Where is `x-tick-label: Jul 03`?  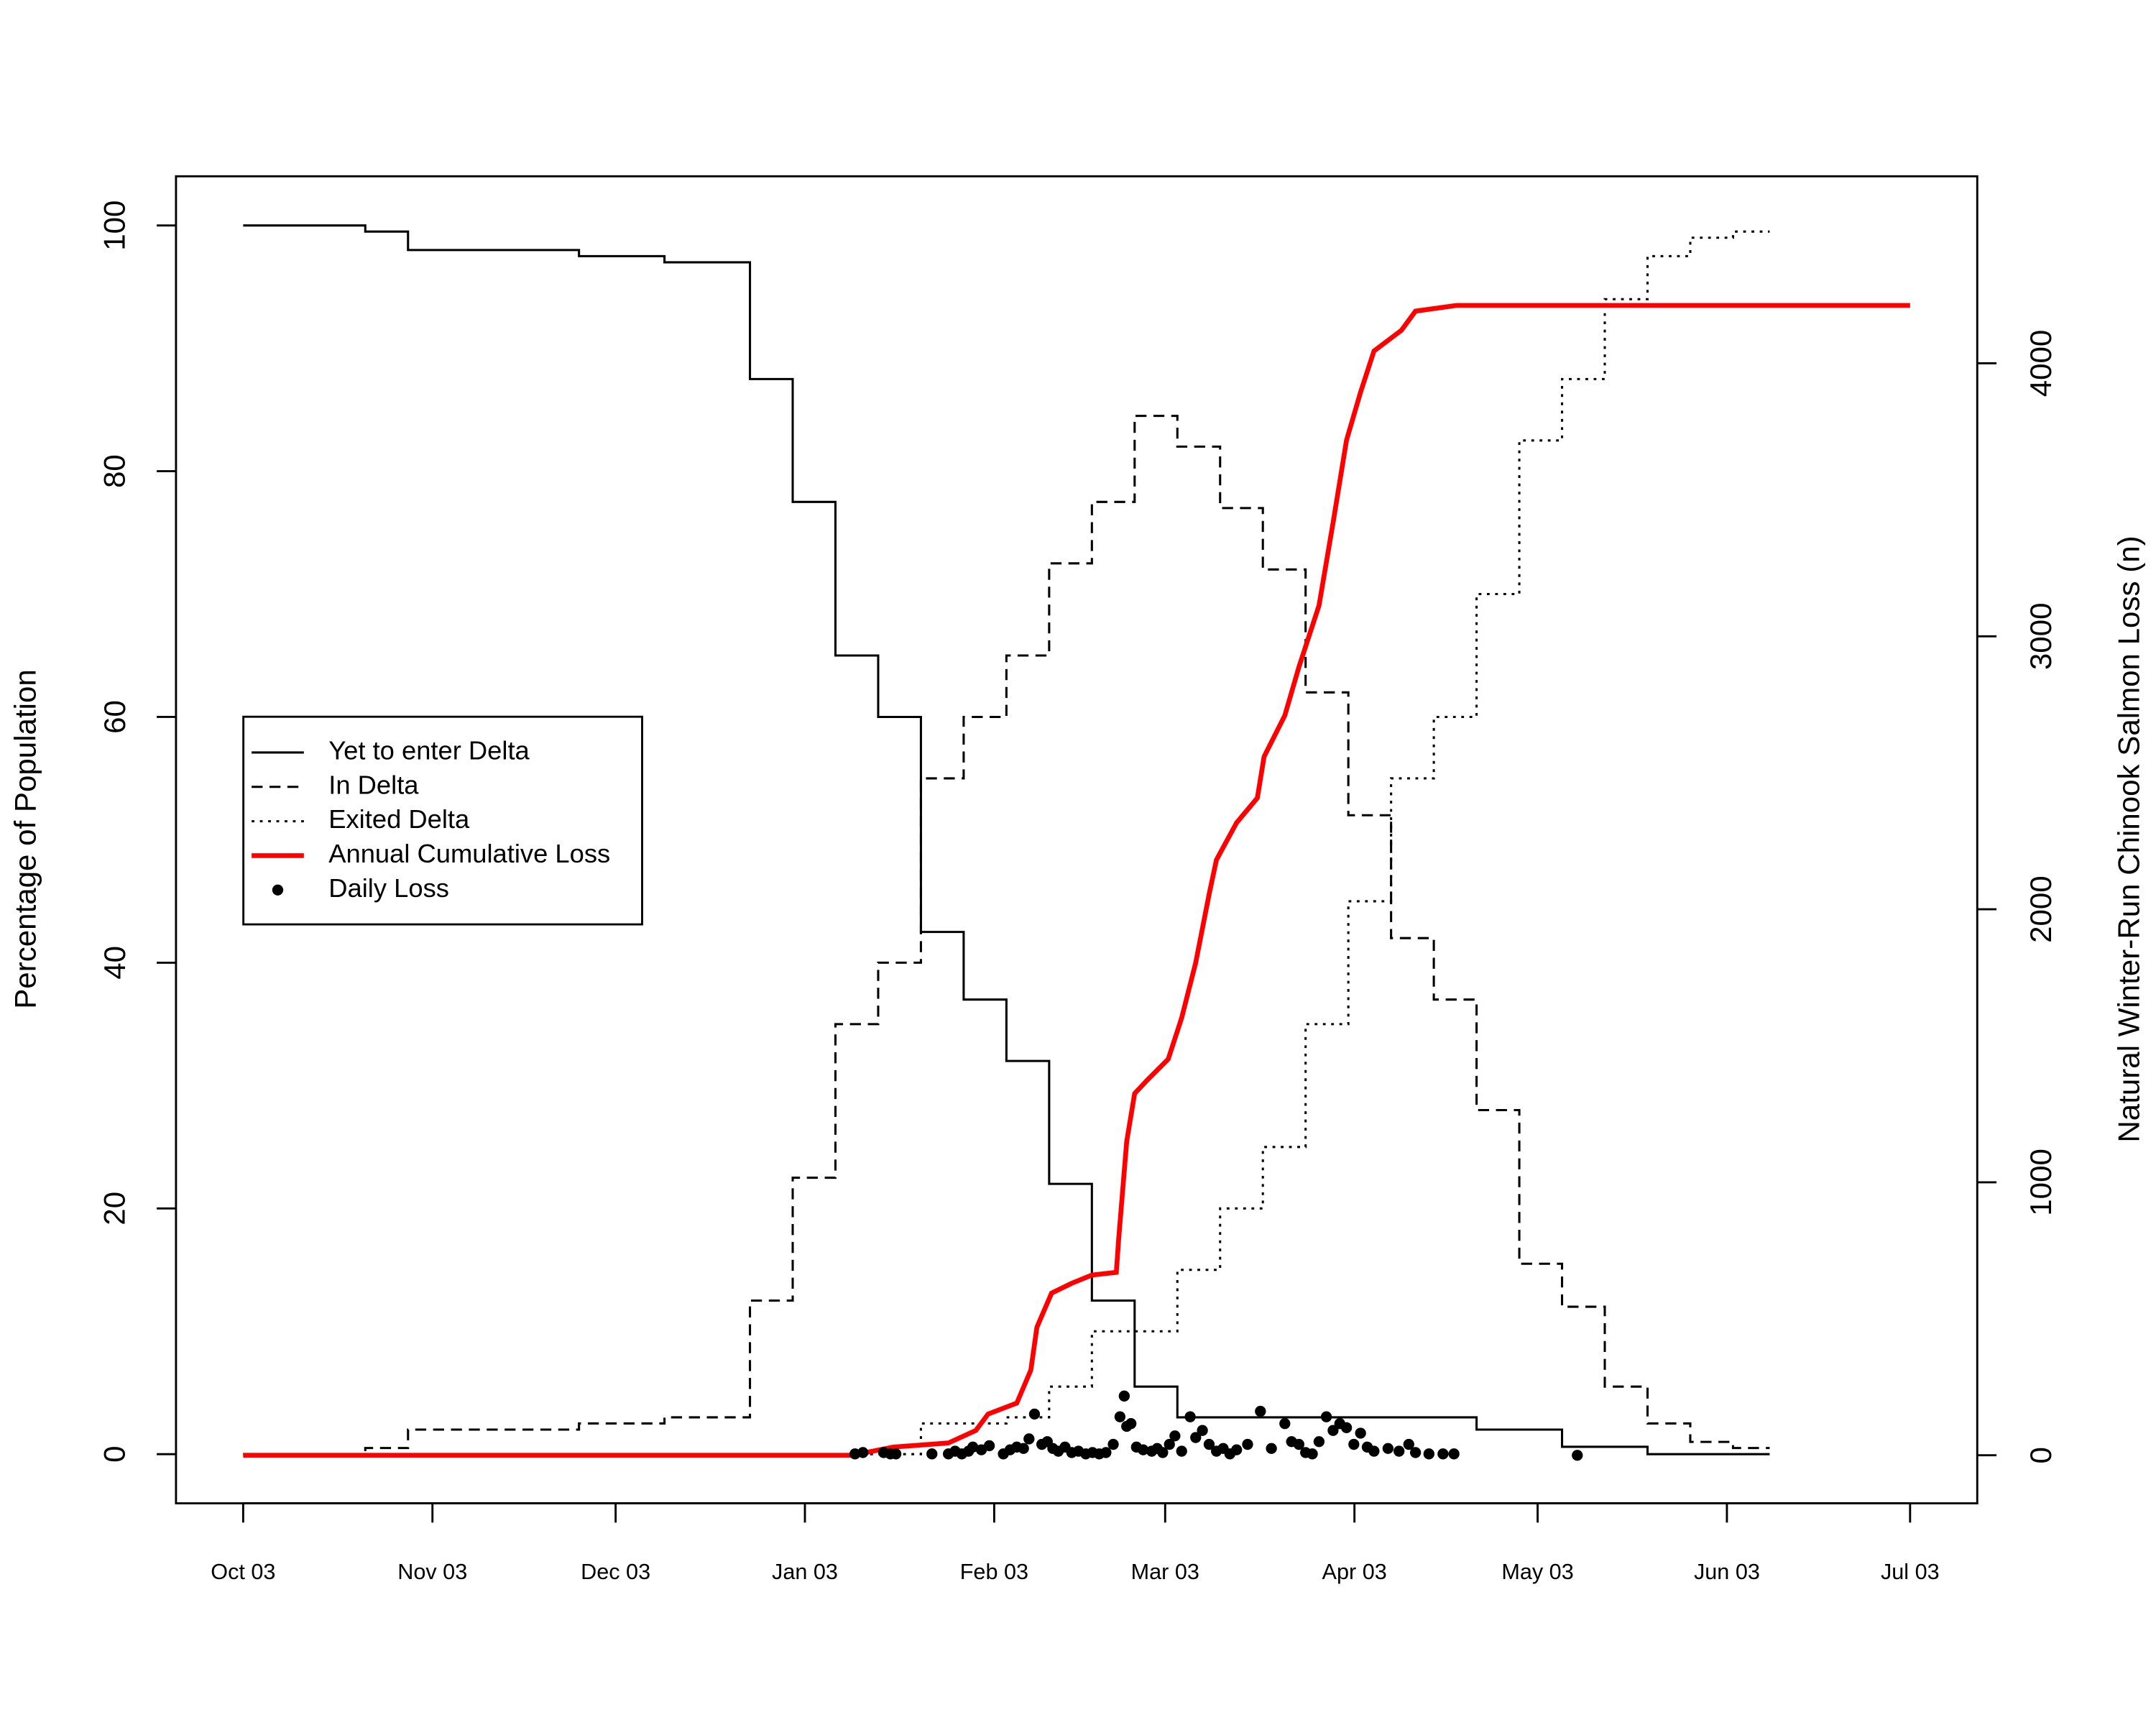
x-tick-label: Jul 03 is located at coordinates (1911, 1572).